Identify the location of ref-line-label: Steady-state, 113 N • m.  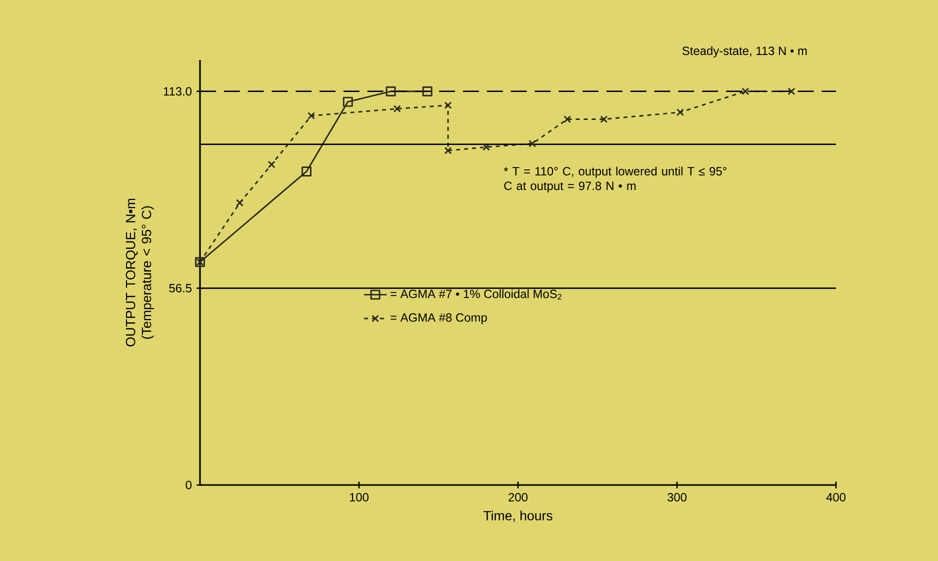
(744, 52).